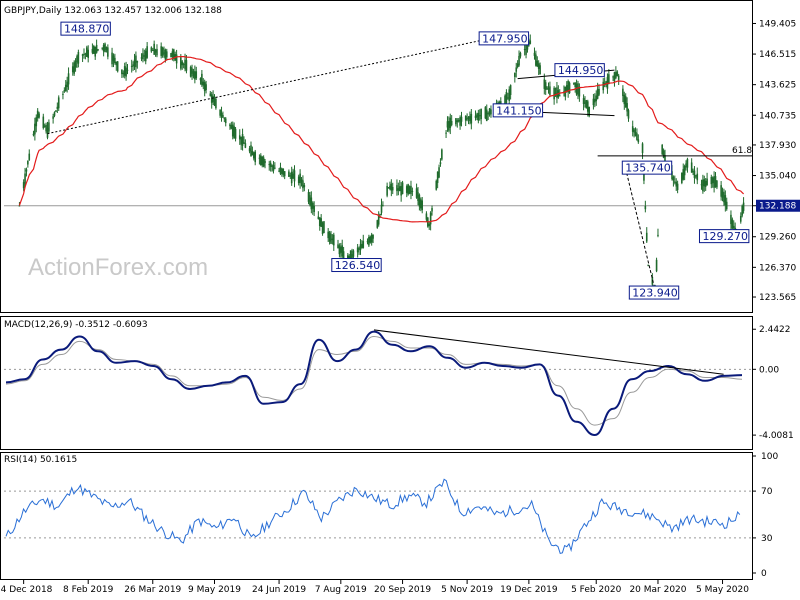 The height and width of the screenshot is (600, 800). Describe the element at coordinates (596, 590) in the screenshot. I see `x-tick-label: 5 Feb 2020` at that location.